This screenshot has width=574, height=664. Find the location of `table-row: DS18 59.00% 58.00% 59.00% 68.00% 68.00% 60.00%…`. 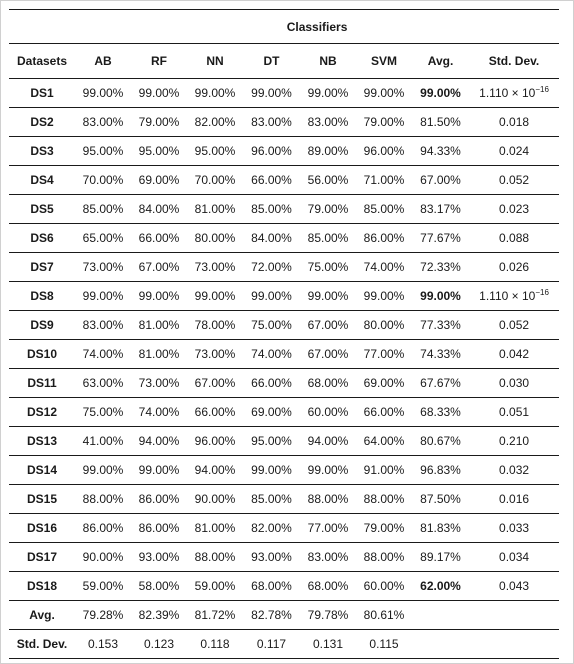

table-row: DS18 59.00% 58.00% 59.00% 68.00% 68.00% 60.00%… is located at coordinates (284, 586).